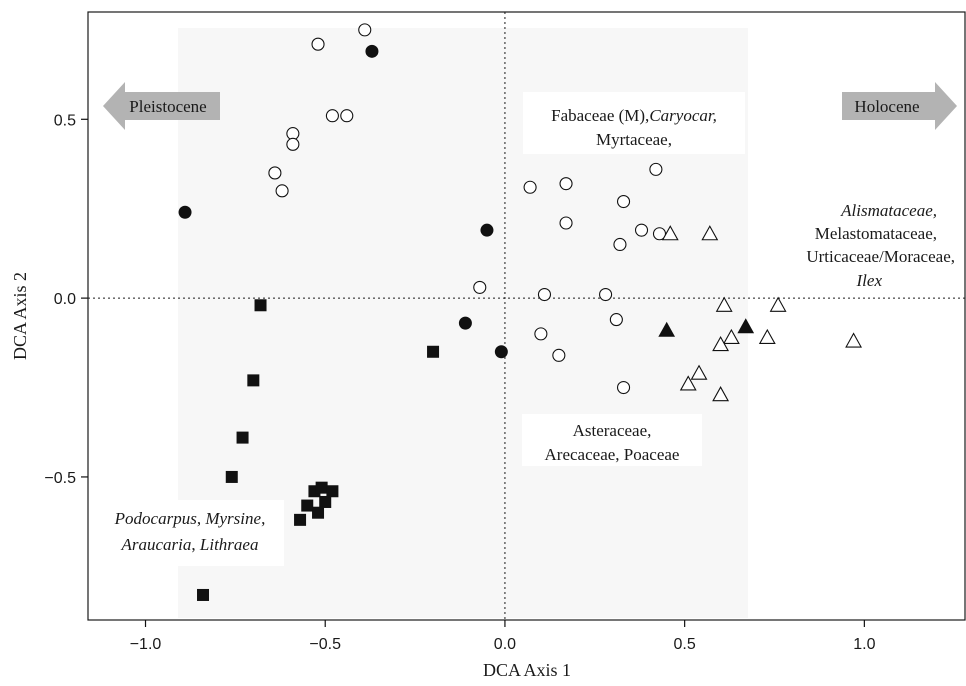 This screenshot has height=686, width=966. I want to click on y-tick-label: 0.0, so click(65, 299).